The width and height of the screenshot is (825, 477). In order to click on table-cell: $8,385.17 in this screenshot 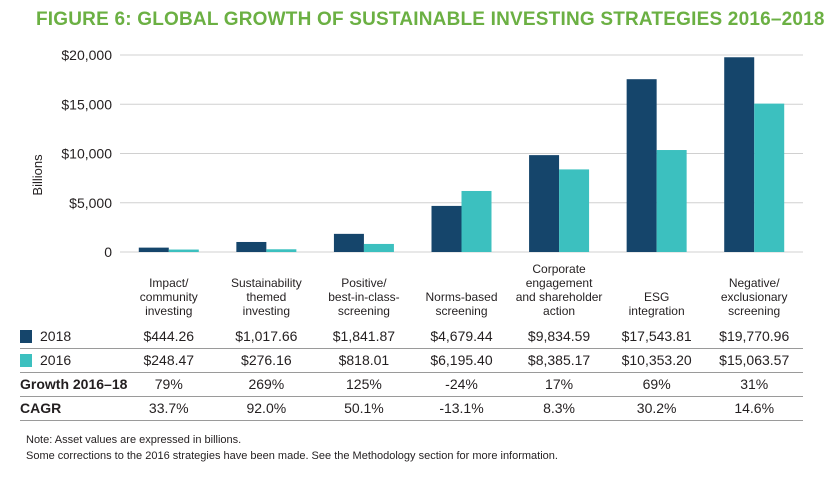, I will do `click(559, 360)`.